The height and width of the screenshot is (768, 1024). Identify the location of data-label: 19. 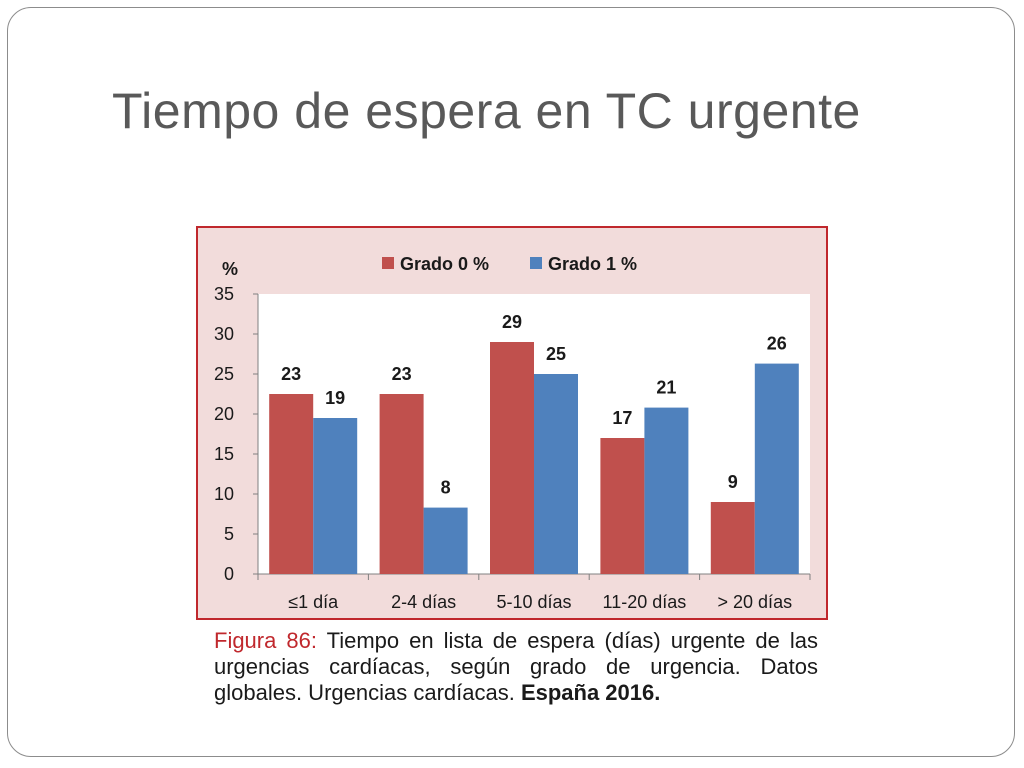
(335, 398).